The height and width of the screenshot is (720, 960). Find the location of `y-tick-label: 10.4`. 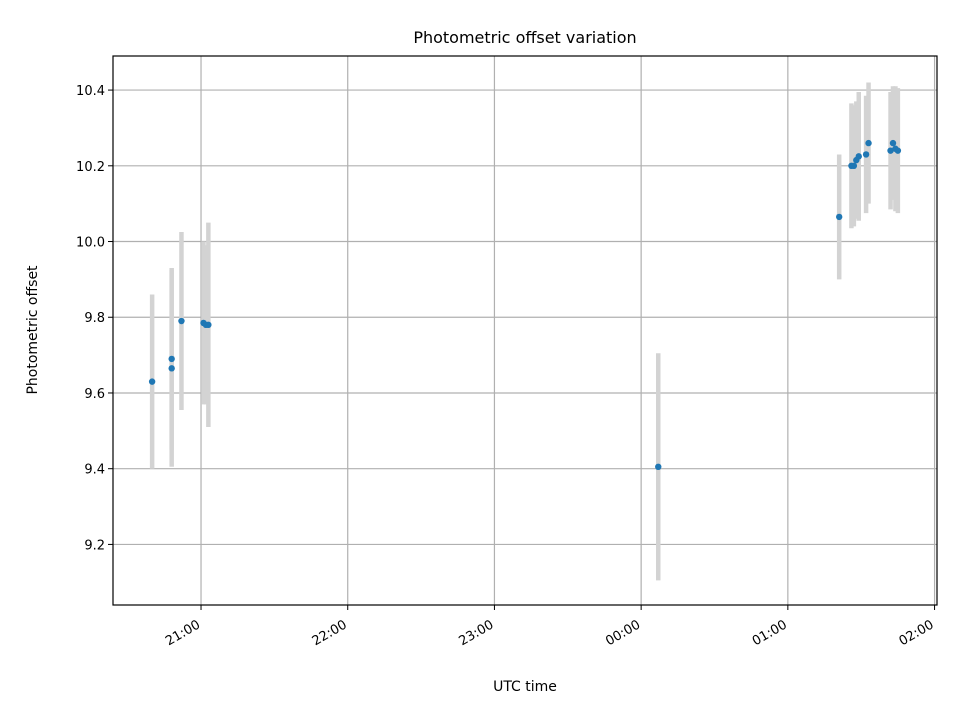

y-tick-label: 10.4 is located at coordinates (90, 91).